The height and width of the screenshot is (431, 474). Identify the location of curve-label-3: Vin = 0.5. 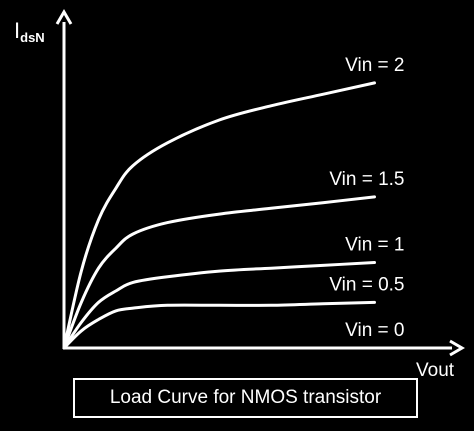
(366, 284).